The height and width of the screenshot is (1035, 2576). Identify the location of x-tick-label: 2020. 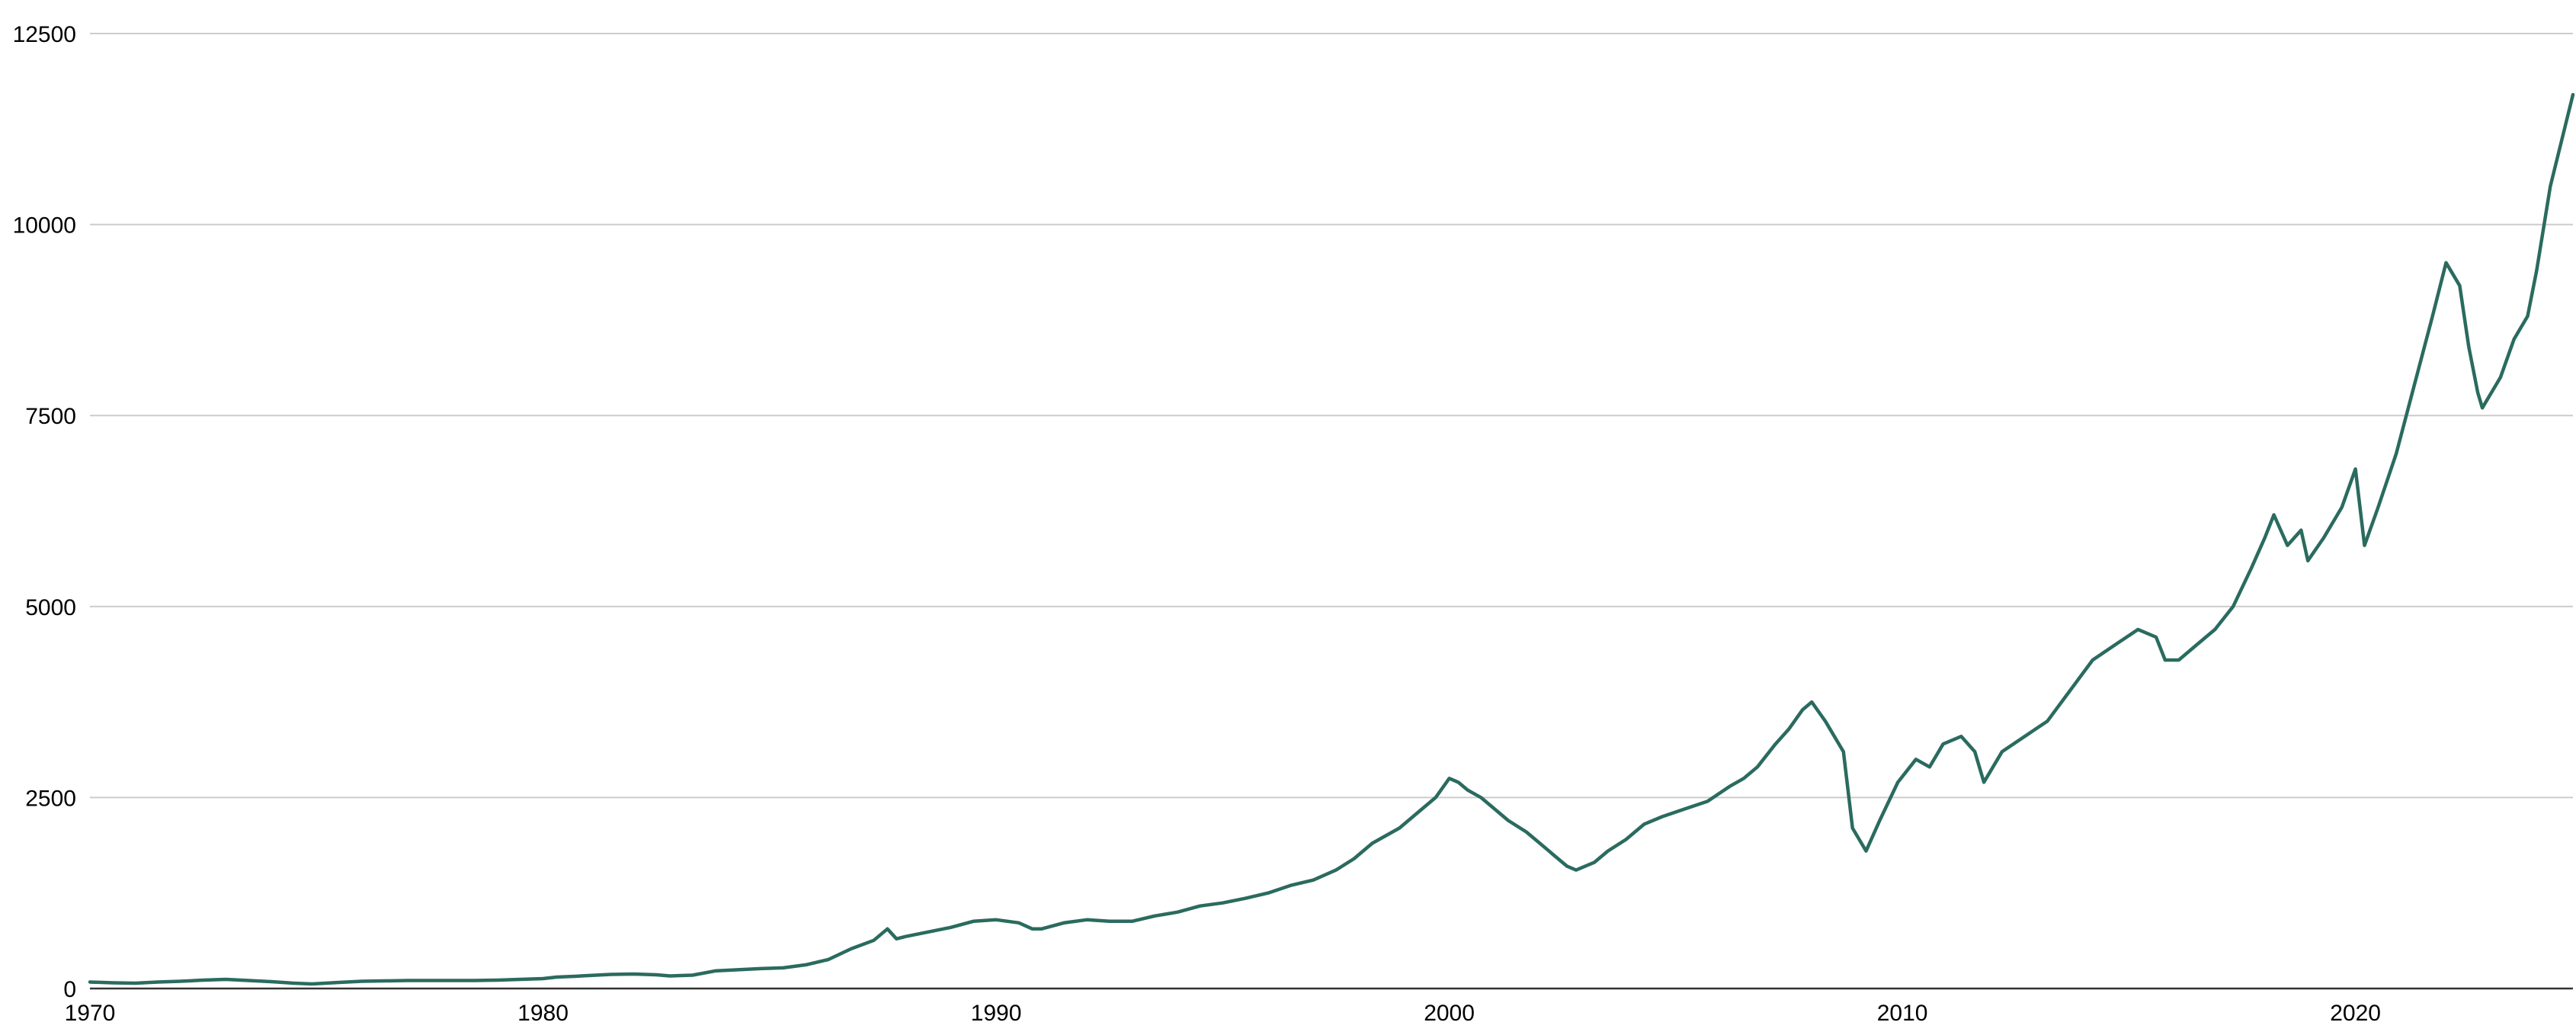
(2355, 1013).